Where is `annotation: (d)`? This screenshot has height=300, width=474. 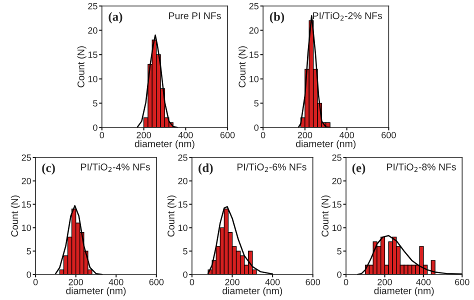 annotation: (d) is located at coordinates (205, 169).